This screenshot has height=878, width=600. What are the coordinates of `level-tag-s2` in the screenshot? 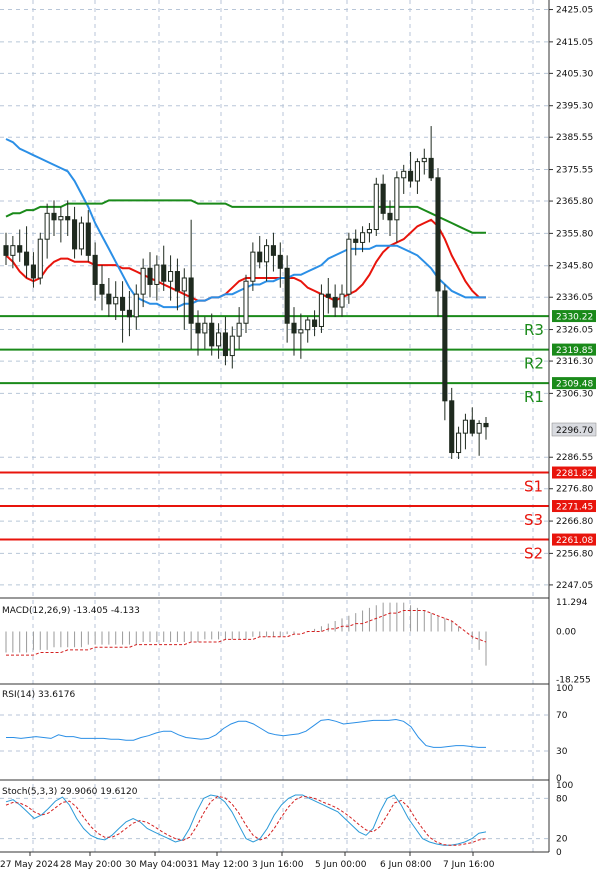 It's located at (574, 539).